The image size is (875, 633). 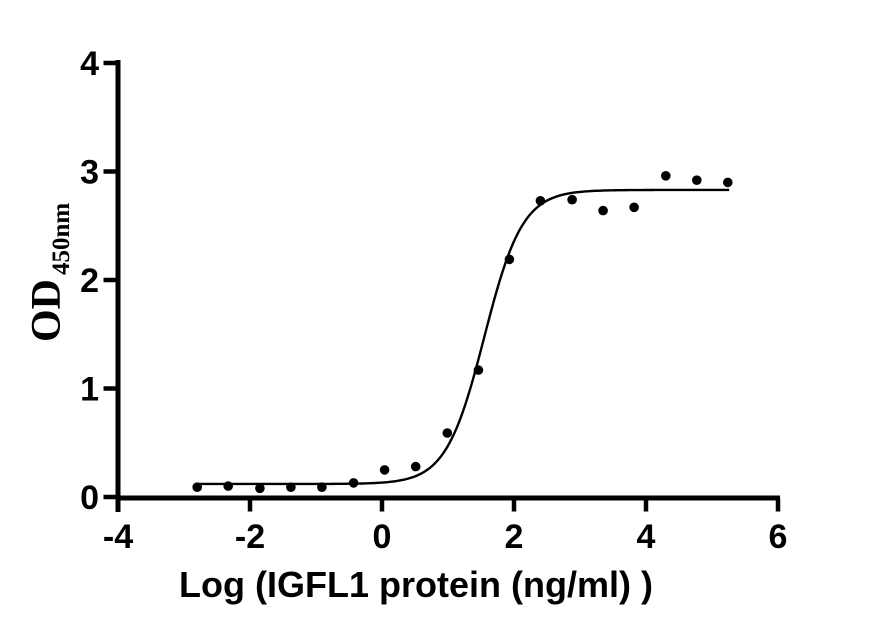 I want to click on y-tick-label: 4, so click(x=89, y=64).